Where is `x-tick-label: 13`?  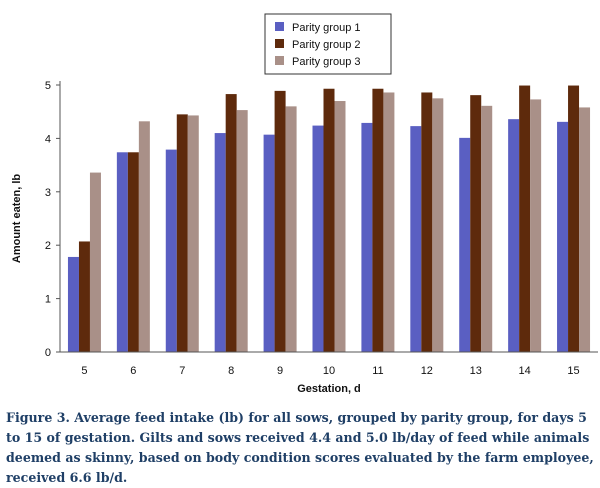 x-tick-label: 13 is located at coordinates (476, 371).